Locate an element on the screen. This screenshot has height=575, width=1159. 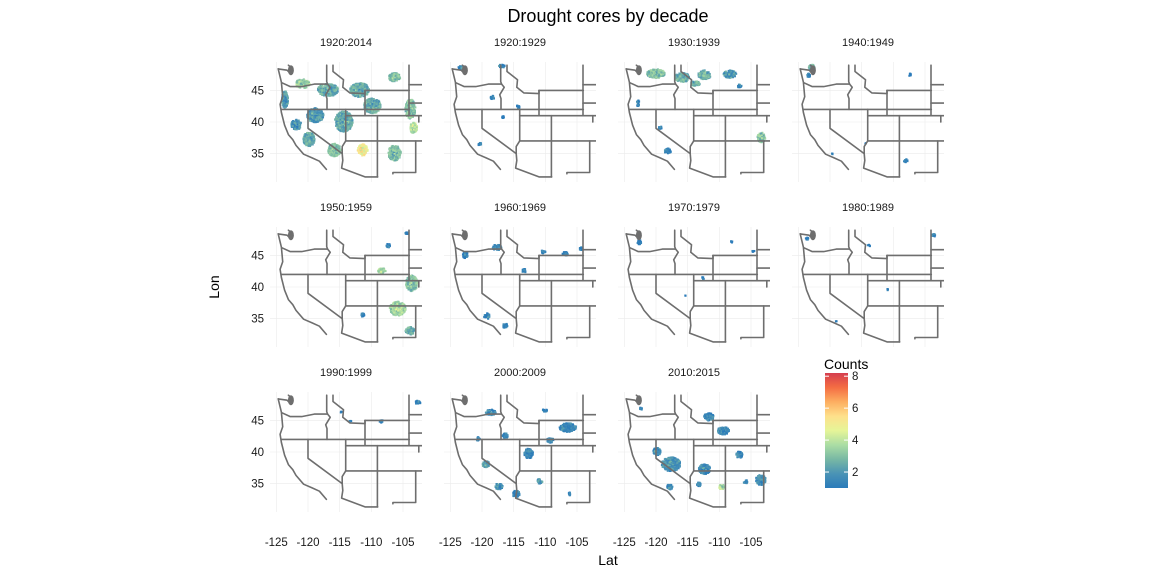
facet-panel: 1930:1939 is located at coordinates (694, 109).